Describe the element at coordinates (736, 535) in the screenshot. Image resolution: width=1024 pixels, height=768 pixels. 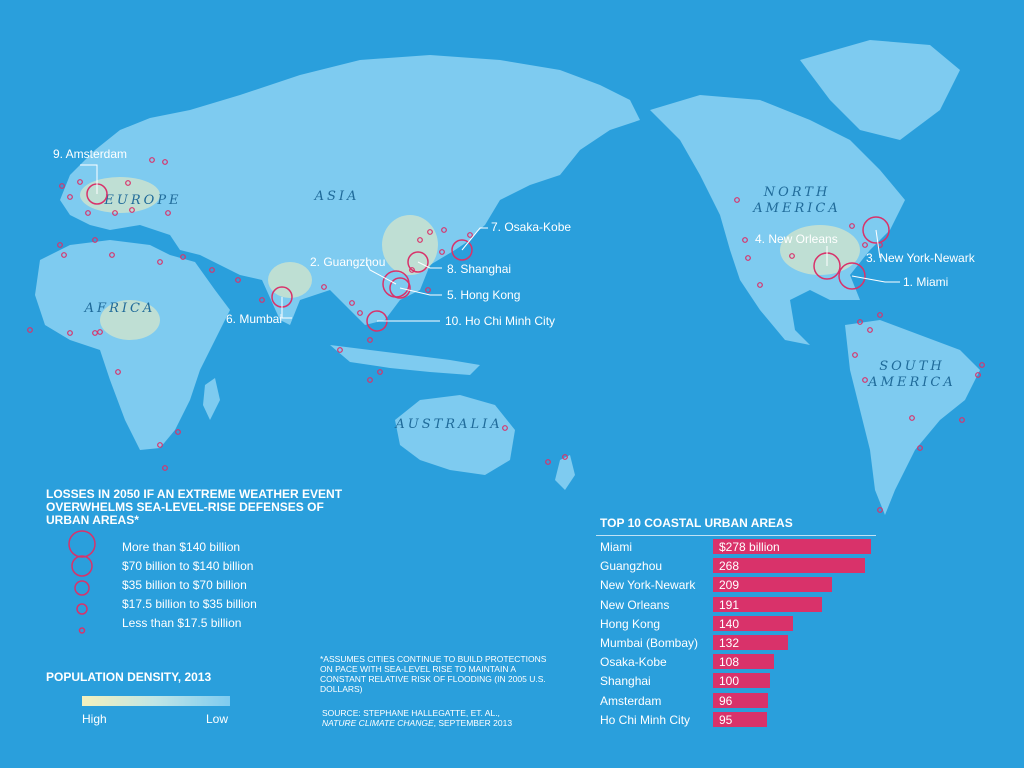
I see `top10-divider` at that location.